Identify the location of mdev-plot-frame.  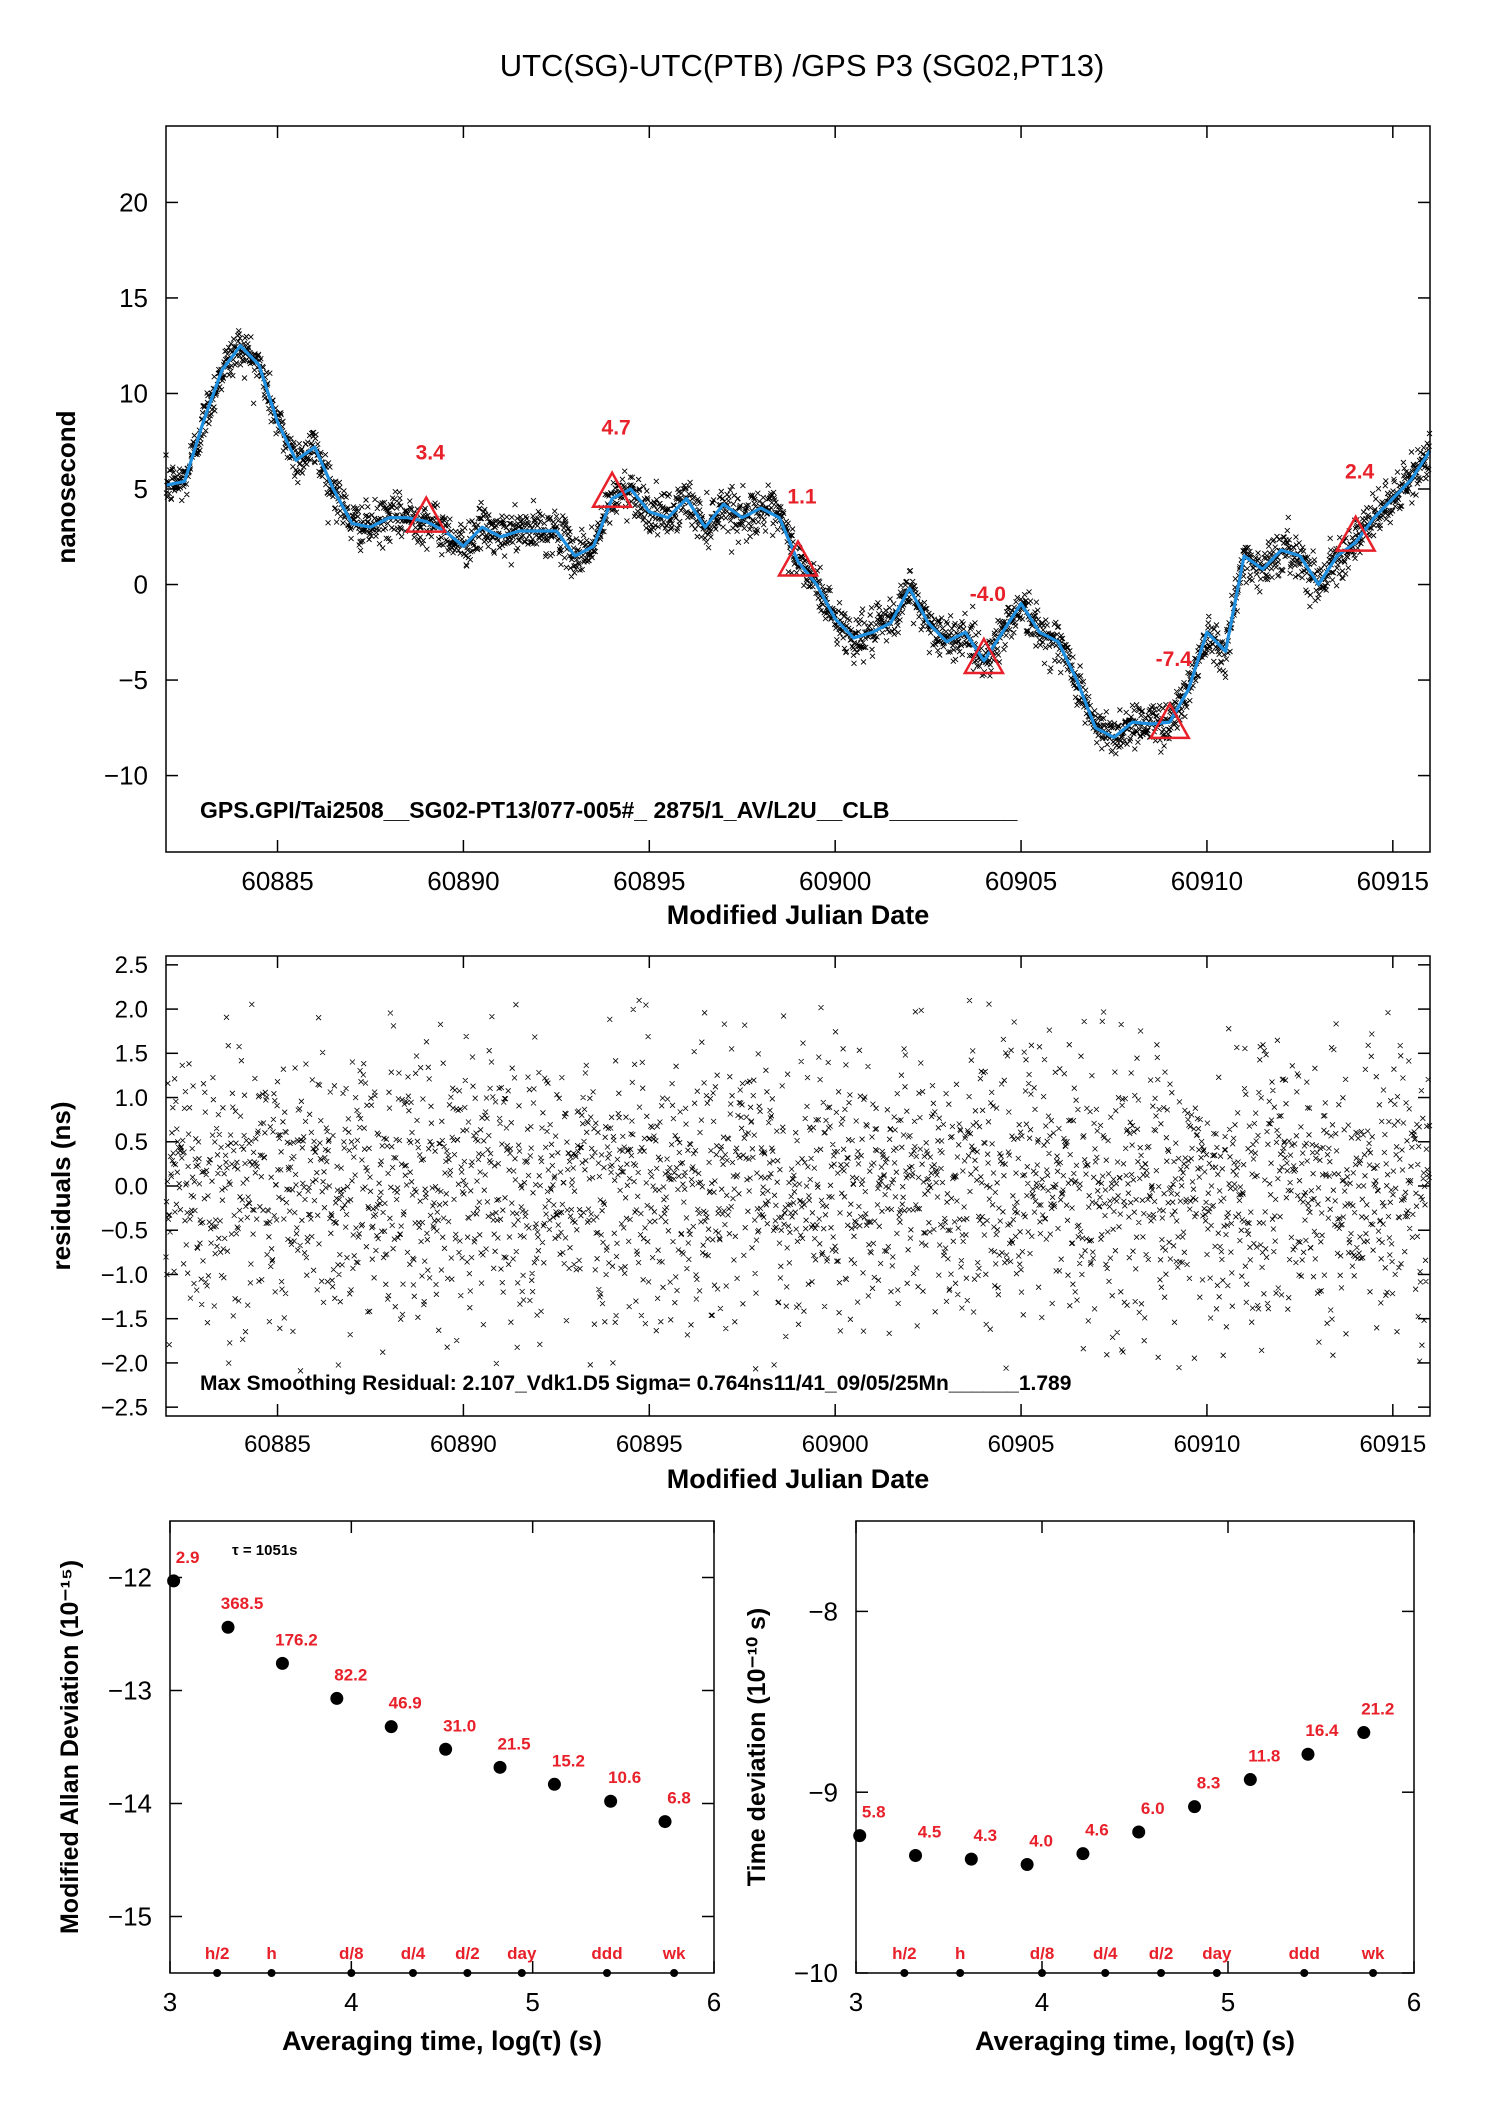
(442, 1747).